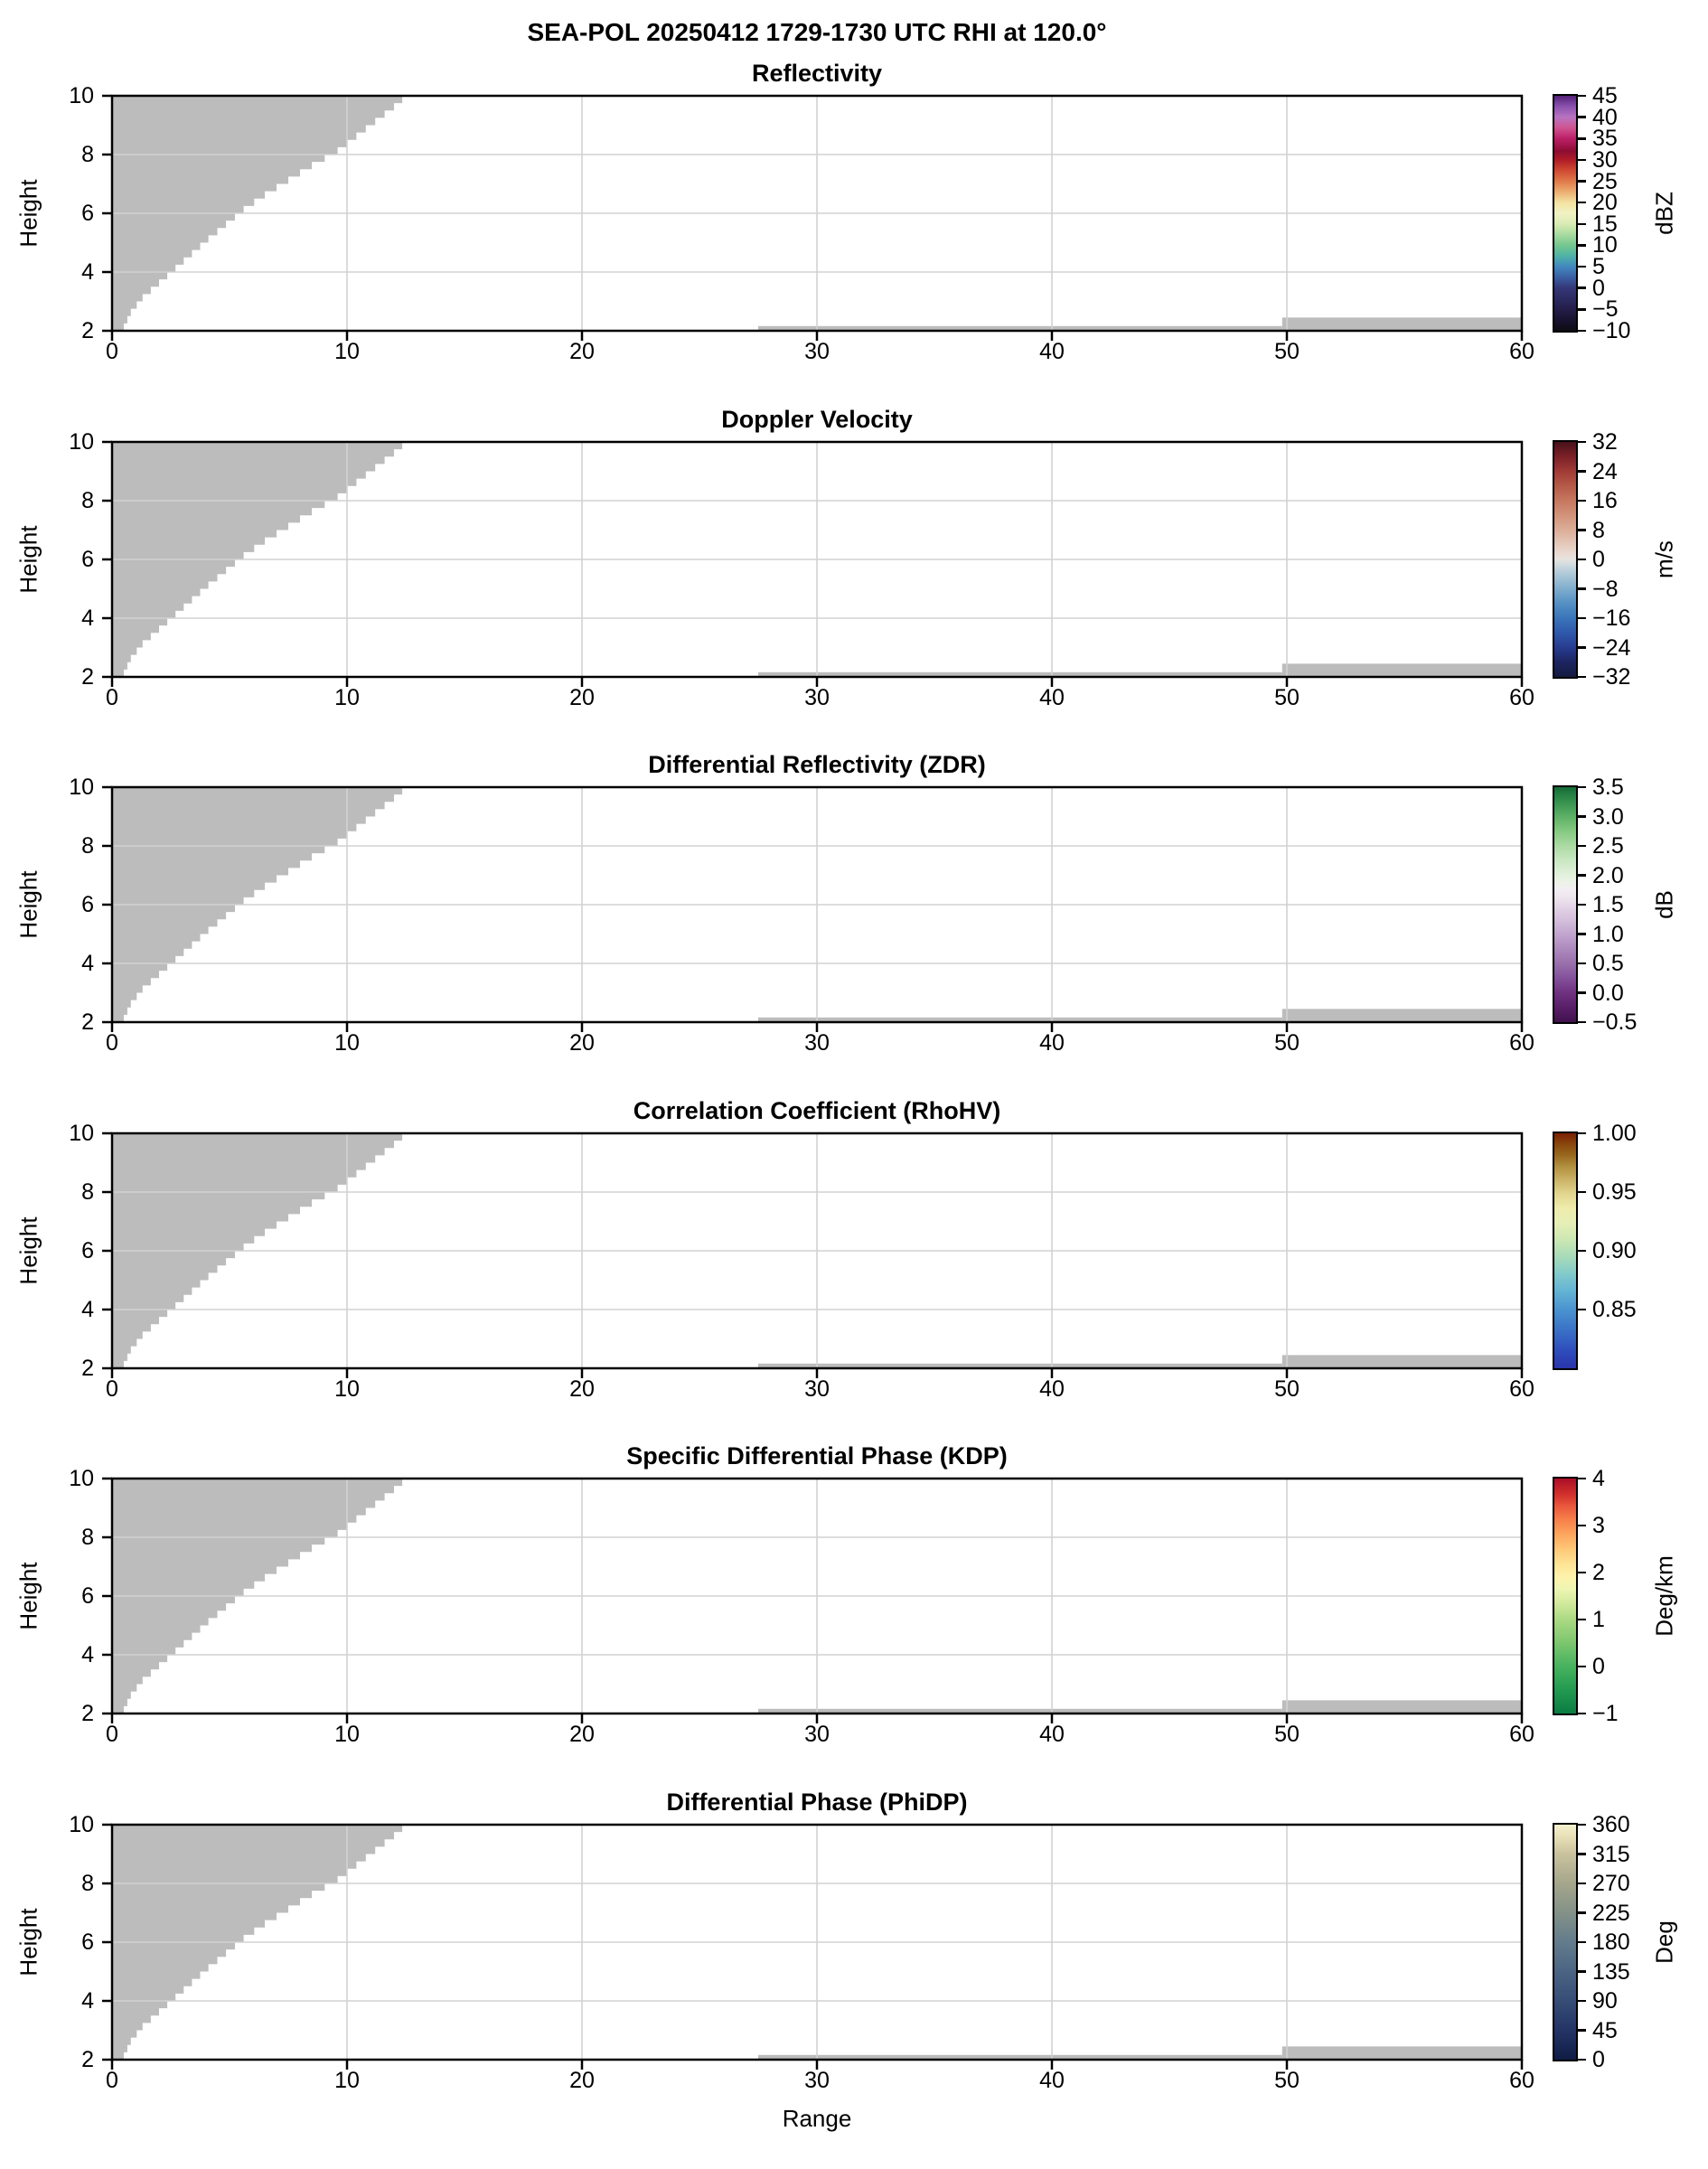 Image resolution: width=1708 pixels, height=2169 pixels. What do you see at coordinates (817, 2119) in the screenshot?
I see `axis-xlabel-range: Range` at bounding box center [817, 2119].